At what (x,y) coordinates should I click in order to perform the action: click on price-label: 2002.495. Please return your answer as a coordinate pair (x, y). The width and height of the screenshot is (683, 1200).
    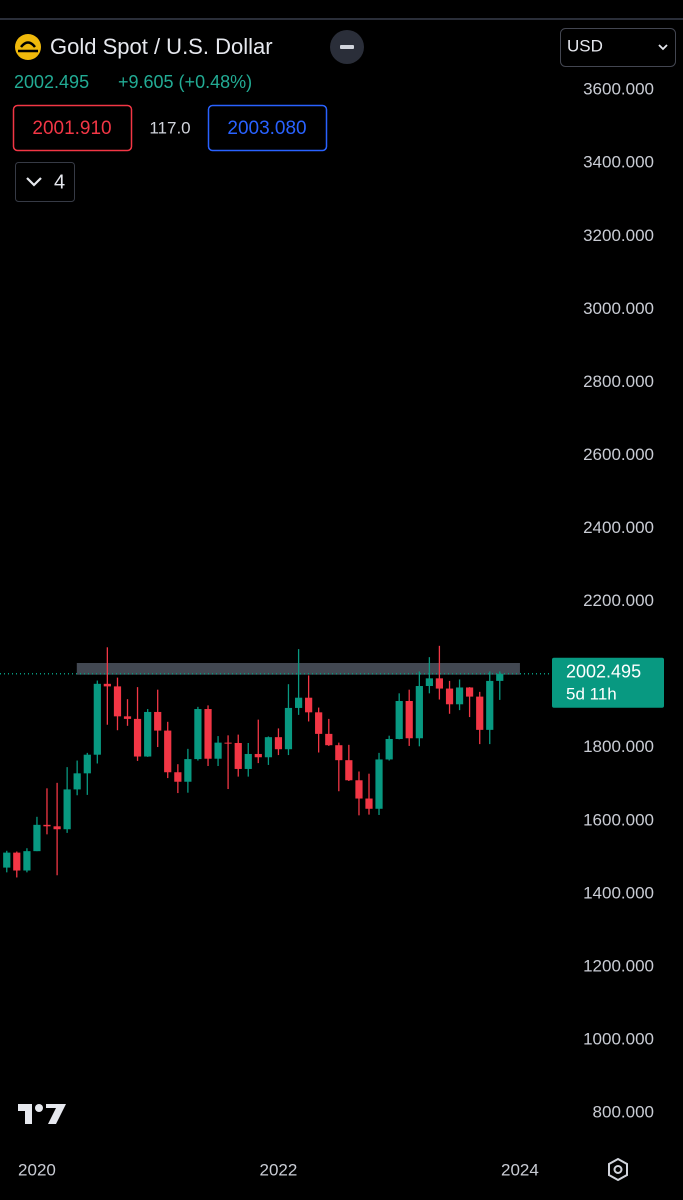
    Looking at the image, I should click on (603, 672).